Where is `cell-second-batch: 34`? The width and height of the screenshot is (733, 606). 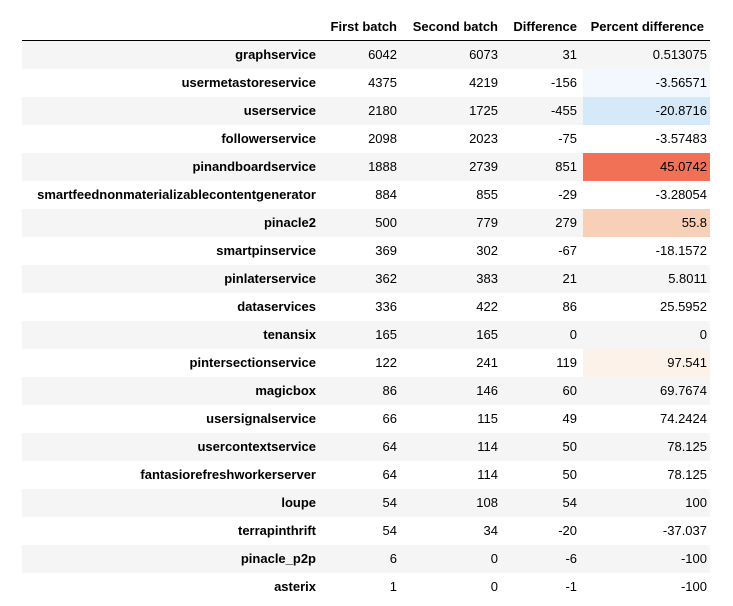 cell-second-batch: 34 is located at coordinates (453, 530).